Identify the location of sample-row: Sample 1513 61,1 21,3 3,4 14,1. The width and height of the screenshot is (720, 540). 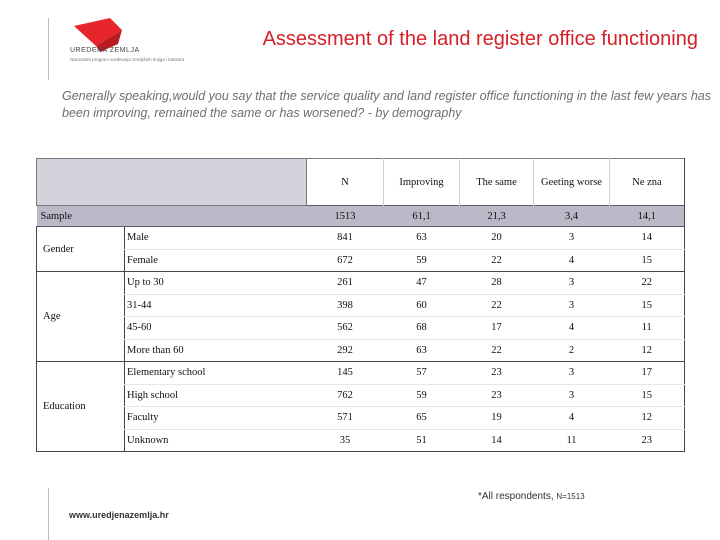
(360, 216).